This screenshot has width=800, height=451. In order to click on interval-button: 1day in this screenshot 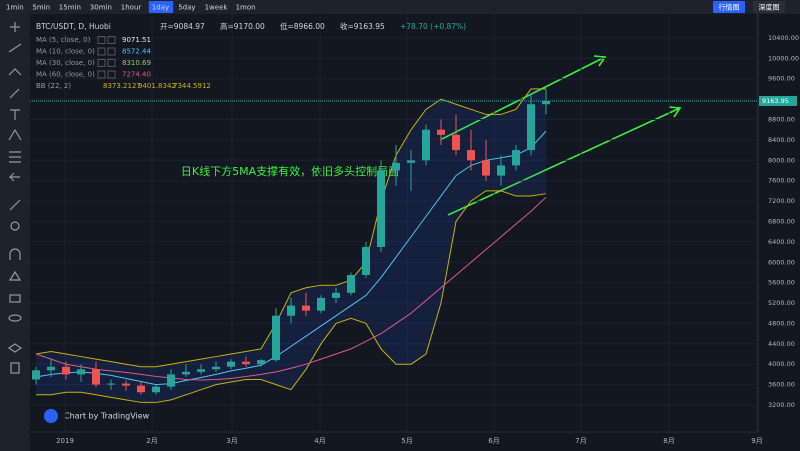, I will do `click(160, 8)`.